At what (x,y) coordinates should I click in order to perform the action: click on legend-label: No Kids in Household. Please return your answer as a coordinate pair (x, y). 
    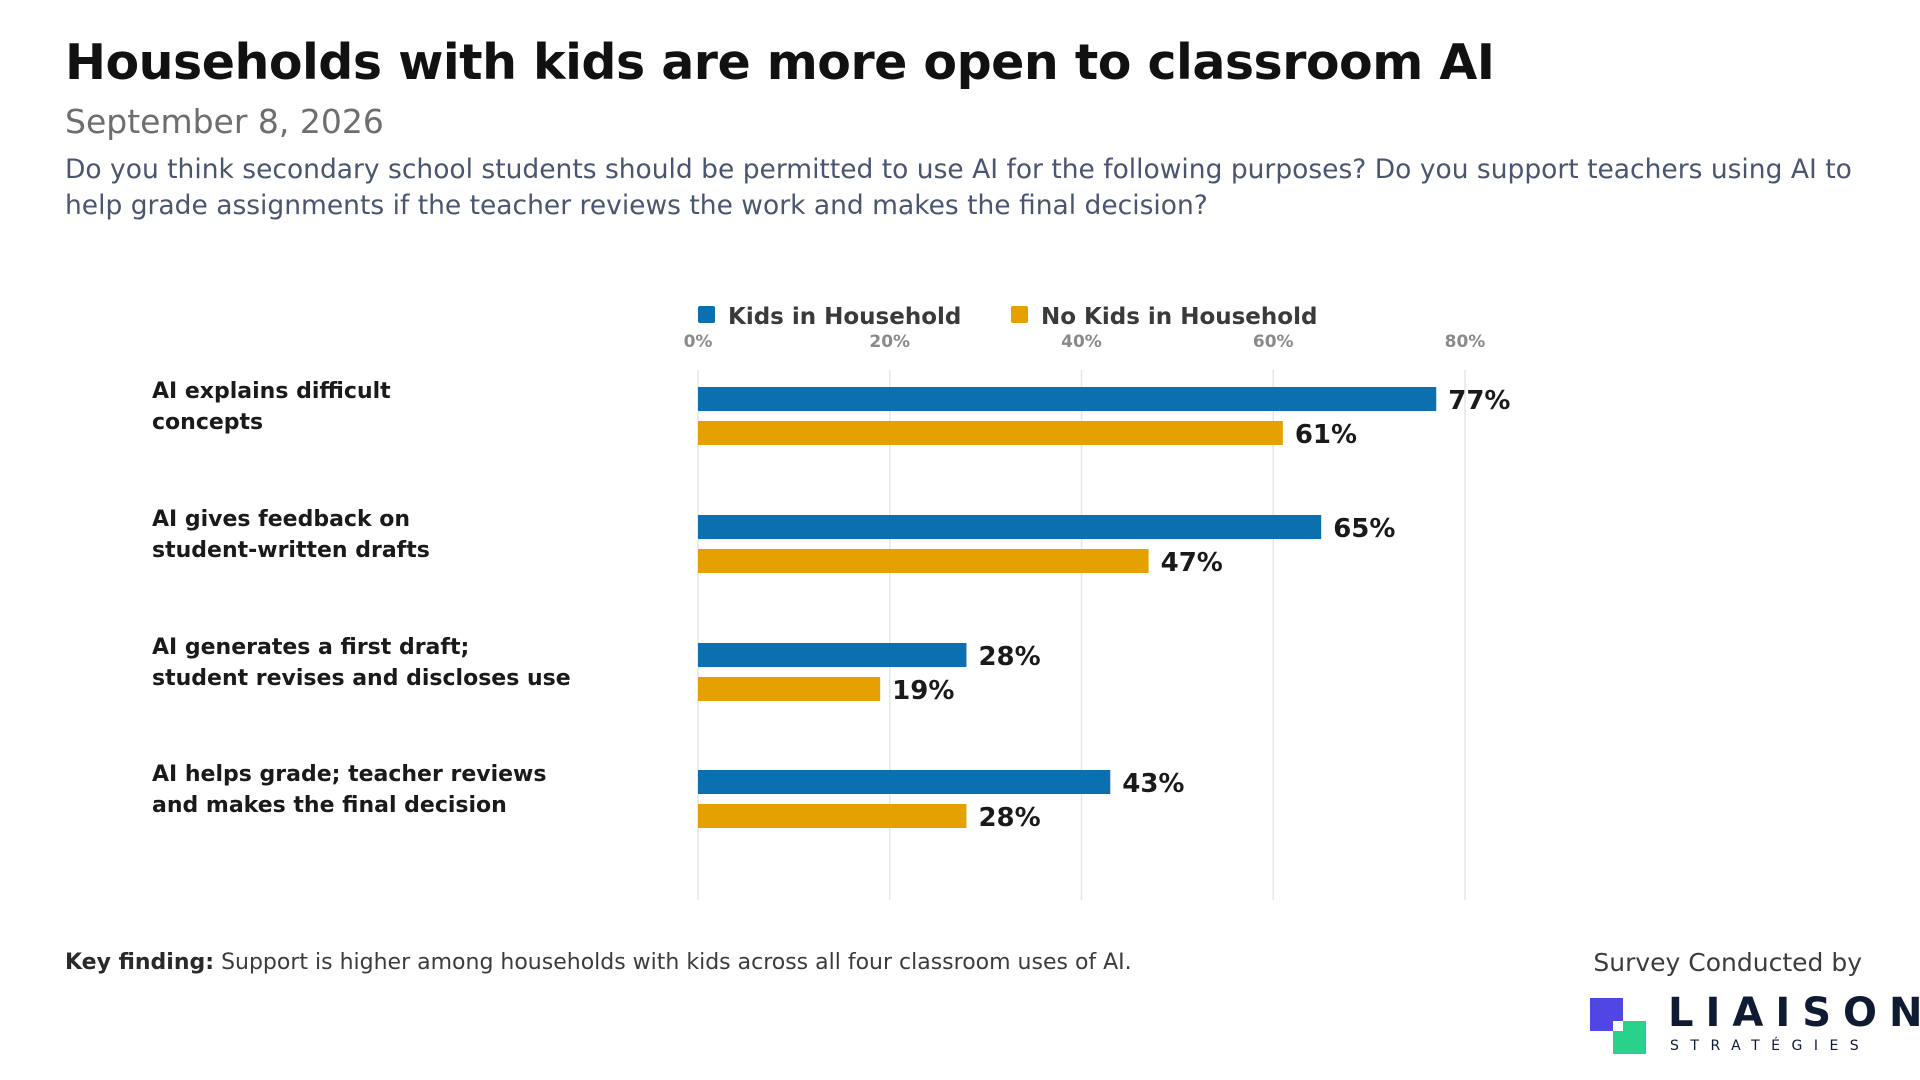
    Looking at the image, I should click on (1179, 317).